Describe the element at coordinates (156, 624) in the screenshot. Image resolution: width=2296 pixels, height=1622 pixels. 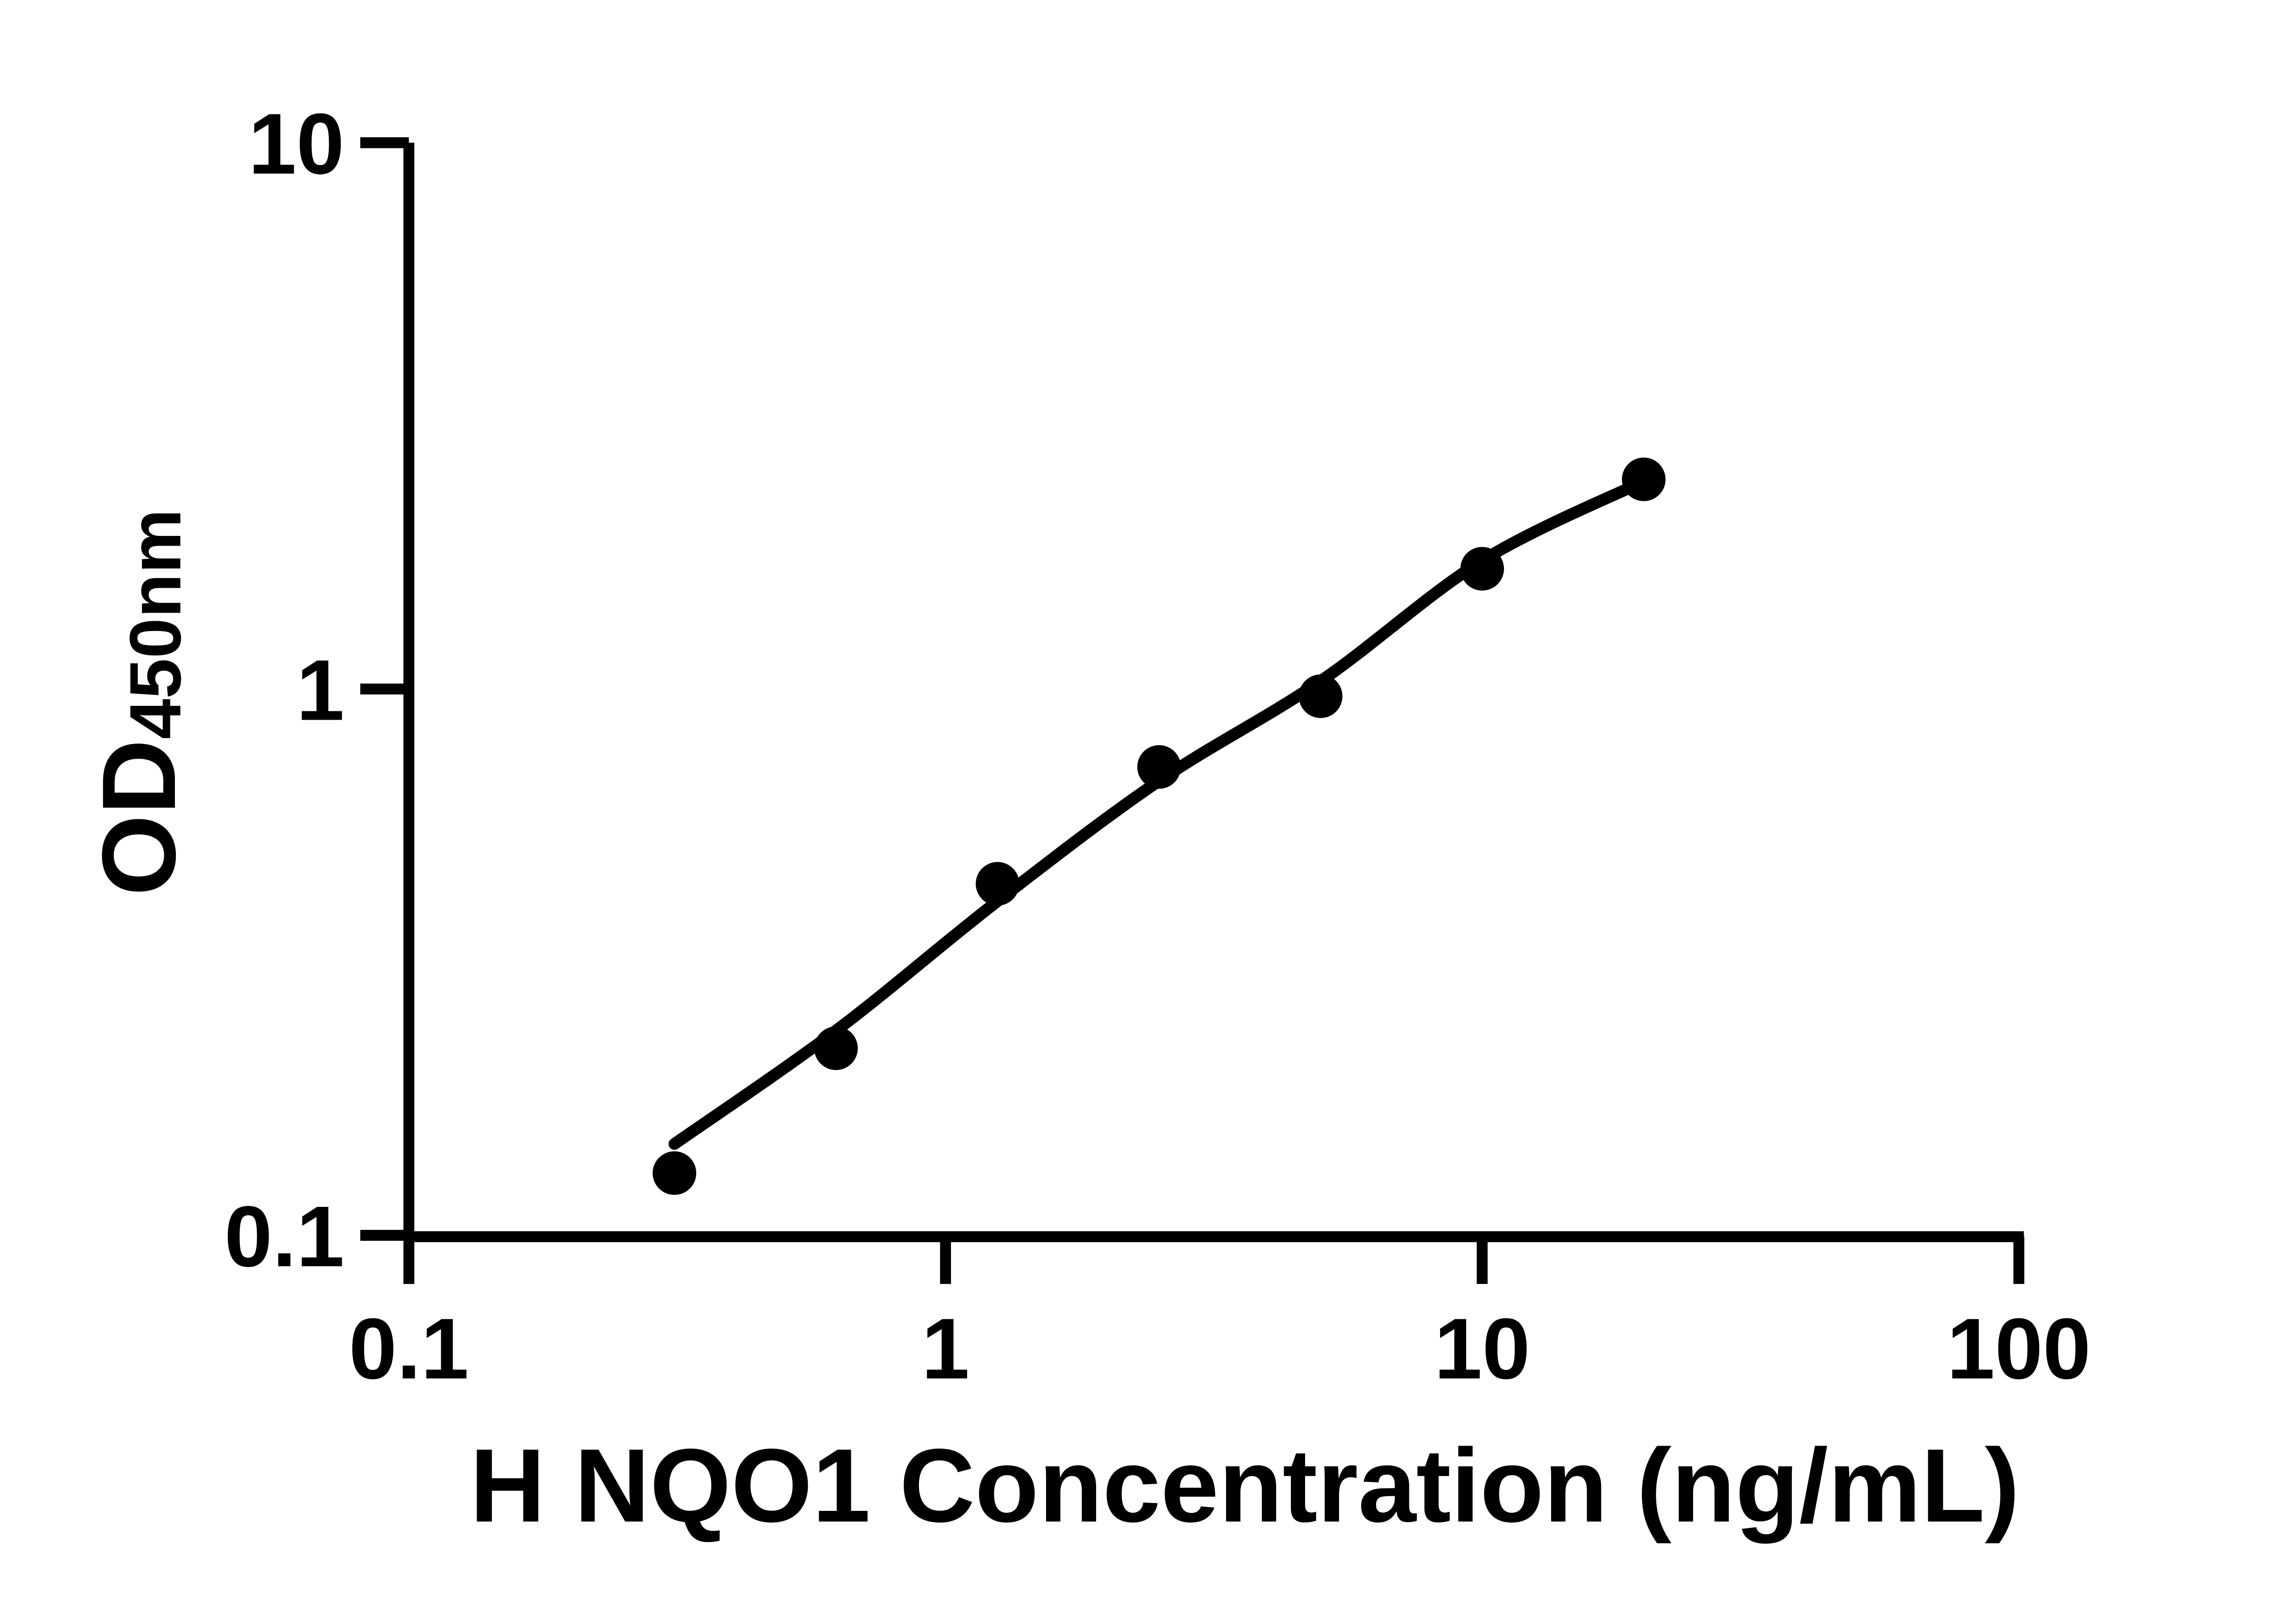
I see `y-axis-title-sub: 450nm` at that location.